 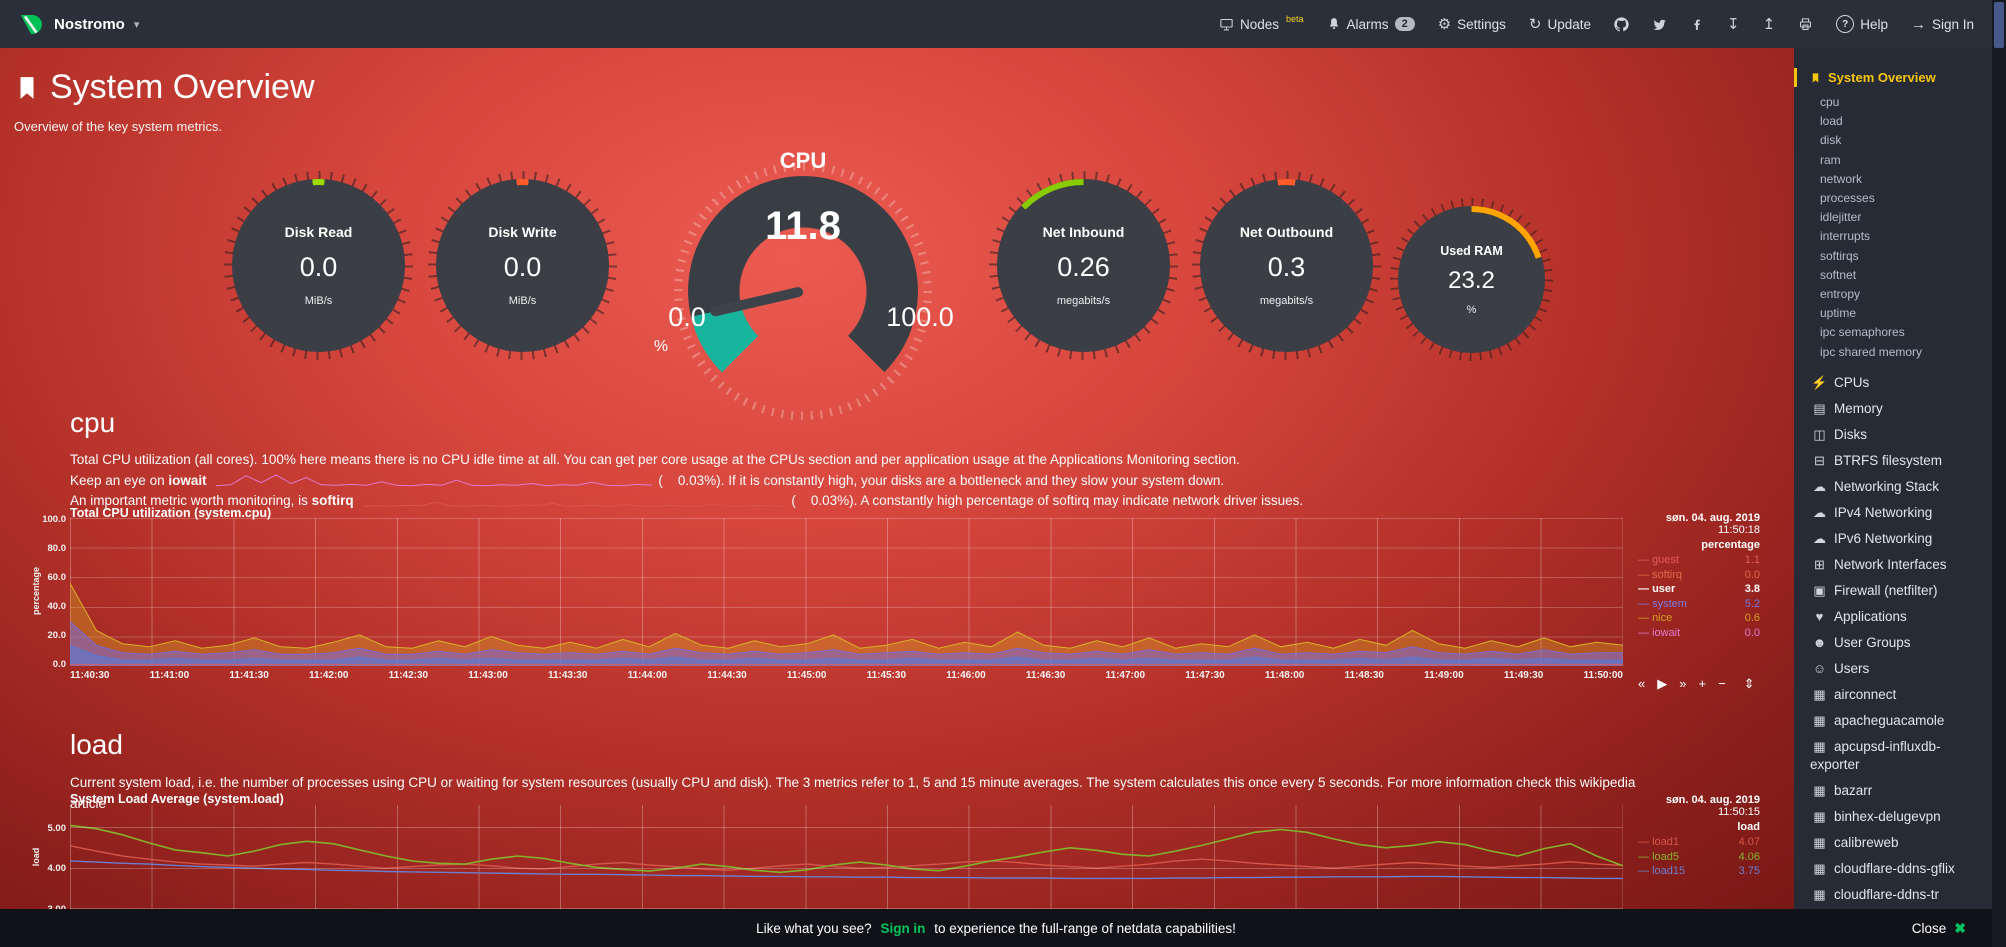 I want to click on chart-toolbar-icon: −, so click(x=1722, y=683).